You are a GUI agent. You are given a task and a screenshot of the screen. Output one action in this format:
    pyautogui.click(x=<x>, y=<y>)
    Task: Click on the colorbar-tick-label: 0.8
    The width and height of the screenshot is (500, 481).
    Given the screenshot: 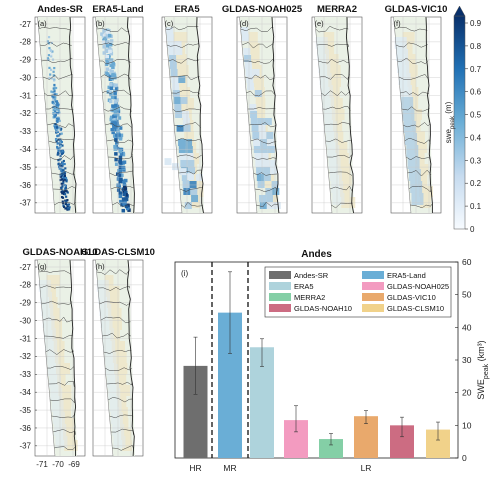 What is the action you would take?
    pyautogui.click(x=476, y=46)
    